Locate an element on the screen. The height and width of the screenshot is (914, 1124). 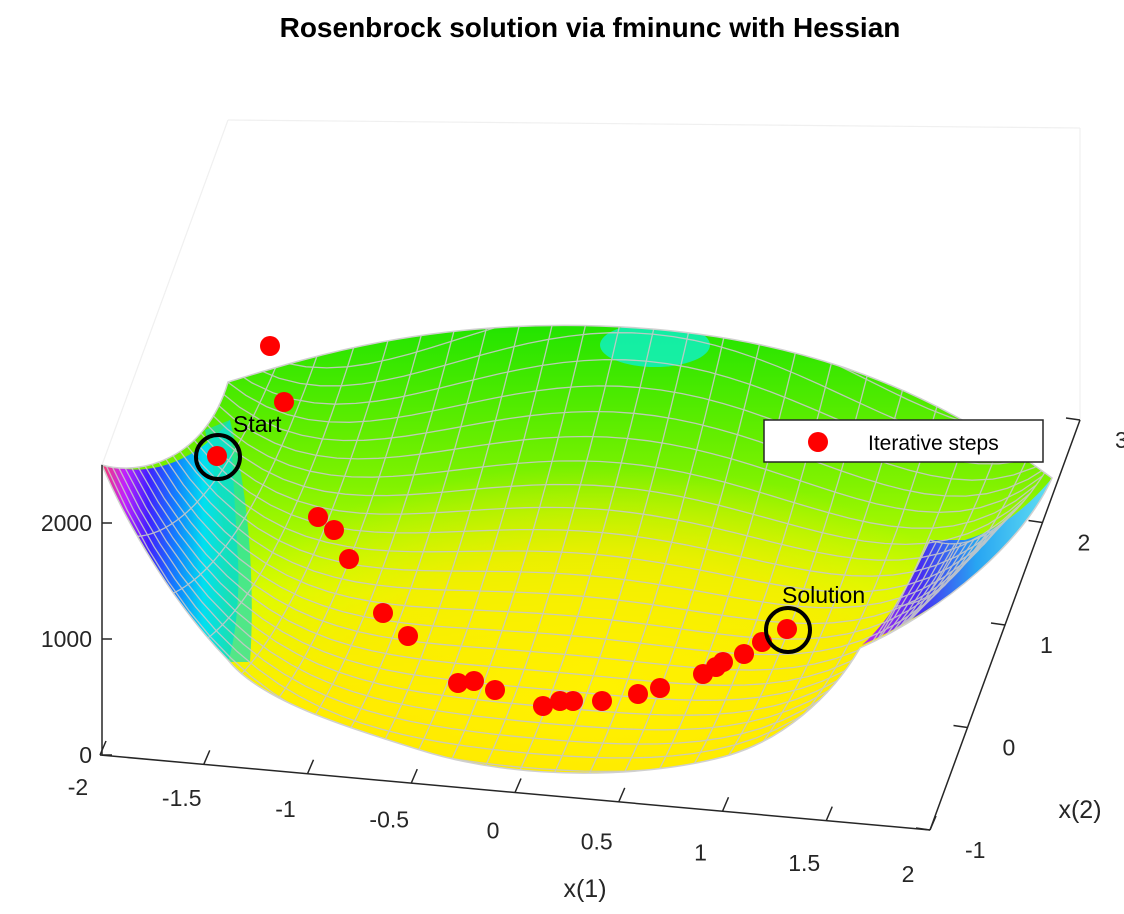
y-axis: -1 0 1 2 3 x(2) is located at coordinates (1019, 640).